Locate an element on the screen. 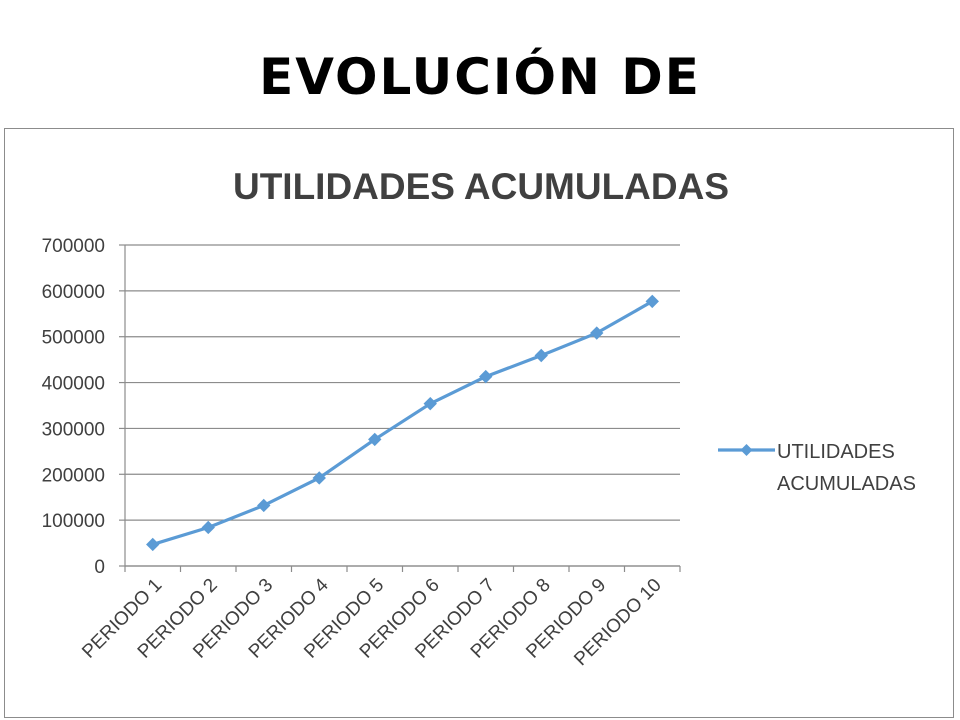 This screenshot has height=720, width=960. y-tick-label: 400000 is located at coordinates (73, 384).